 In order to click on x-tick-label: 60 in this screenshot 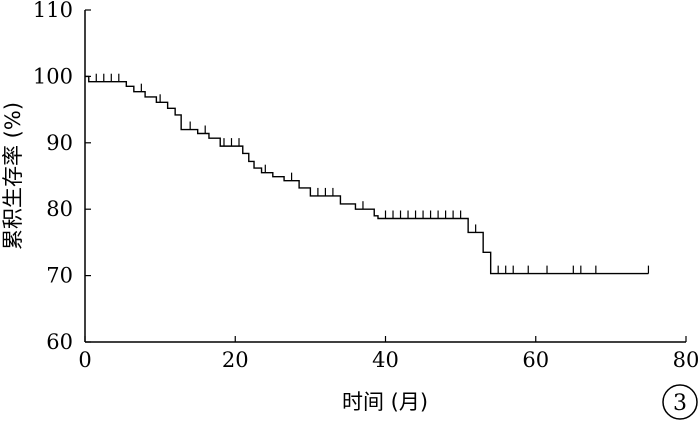, I will do `click(535, 360)`.